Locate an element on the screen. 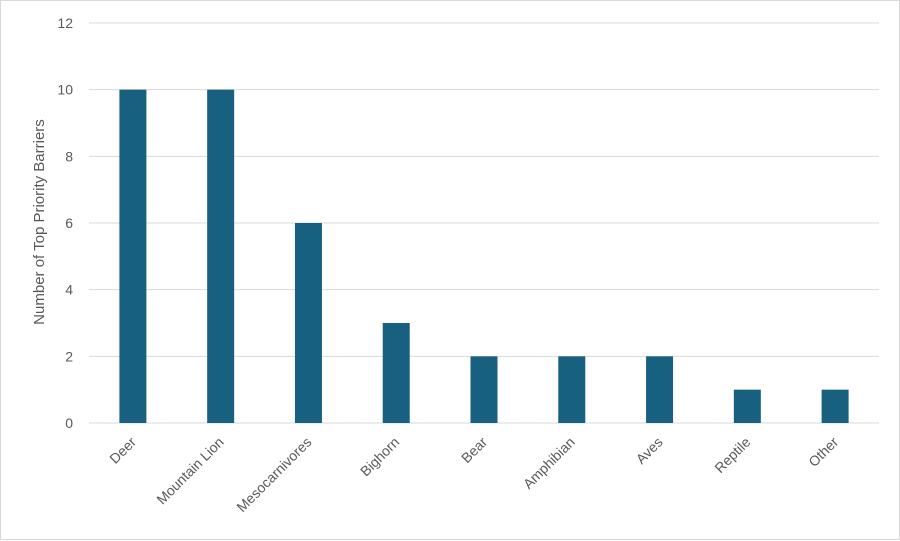 The image size is (900, 541). bar-reptile is located at coordinates (747, 406).